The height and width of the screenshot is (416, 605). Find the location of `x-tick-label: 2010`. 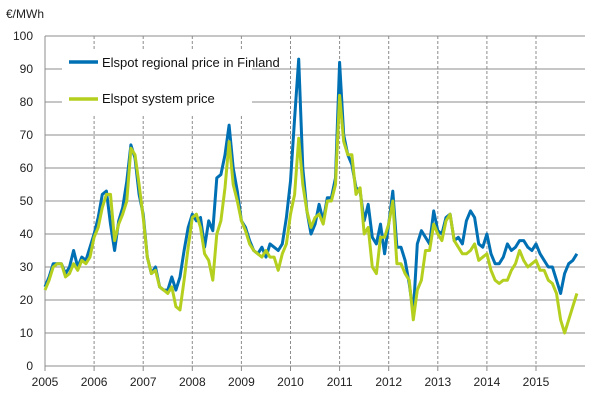

x-tick-label: 2010 is located at coordinates (290, 382).